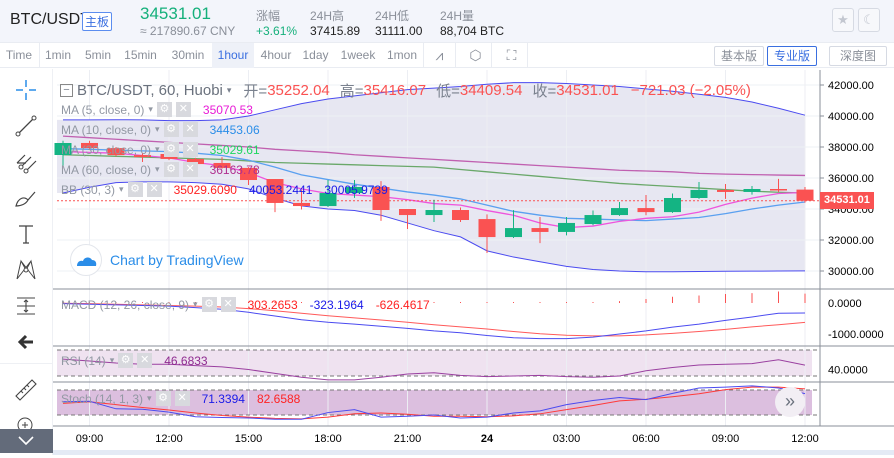 The width and height of the screenshot is (894, 458). What do you see at coordinates (26, 234) in the screenshot?
I see `text-icon` at bounding box center [26, 234].